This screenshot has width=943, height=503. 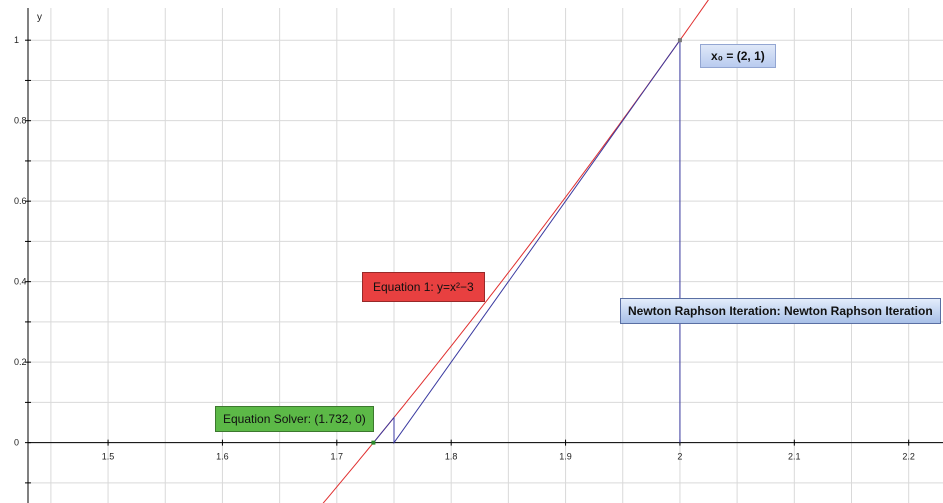 I want to click on x-tick-label: 2, so click(x=679, y=457).